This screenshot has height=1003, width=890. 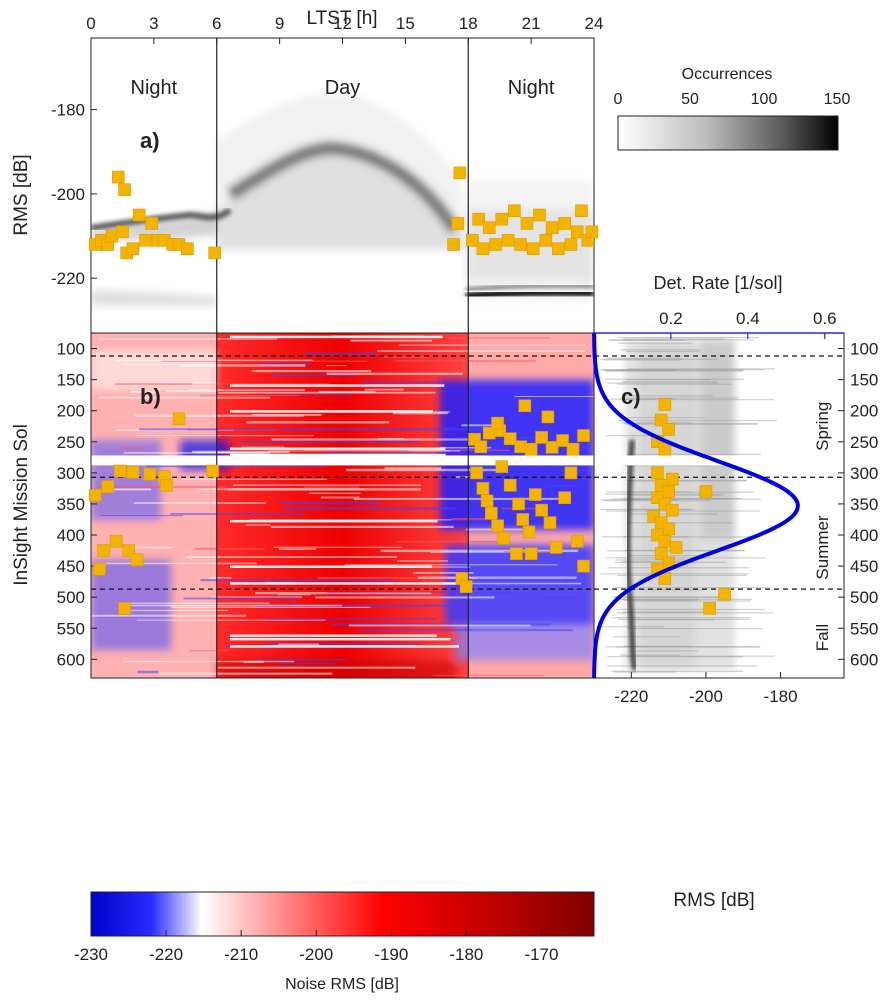 I want to click on sol-tick-label: 500, so click(x=864, y=597).